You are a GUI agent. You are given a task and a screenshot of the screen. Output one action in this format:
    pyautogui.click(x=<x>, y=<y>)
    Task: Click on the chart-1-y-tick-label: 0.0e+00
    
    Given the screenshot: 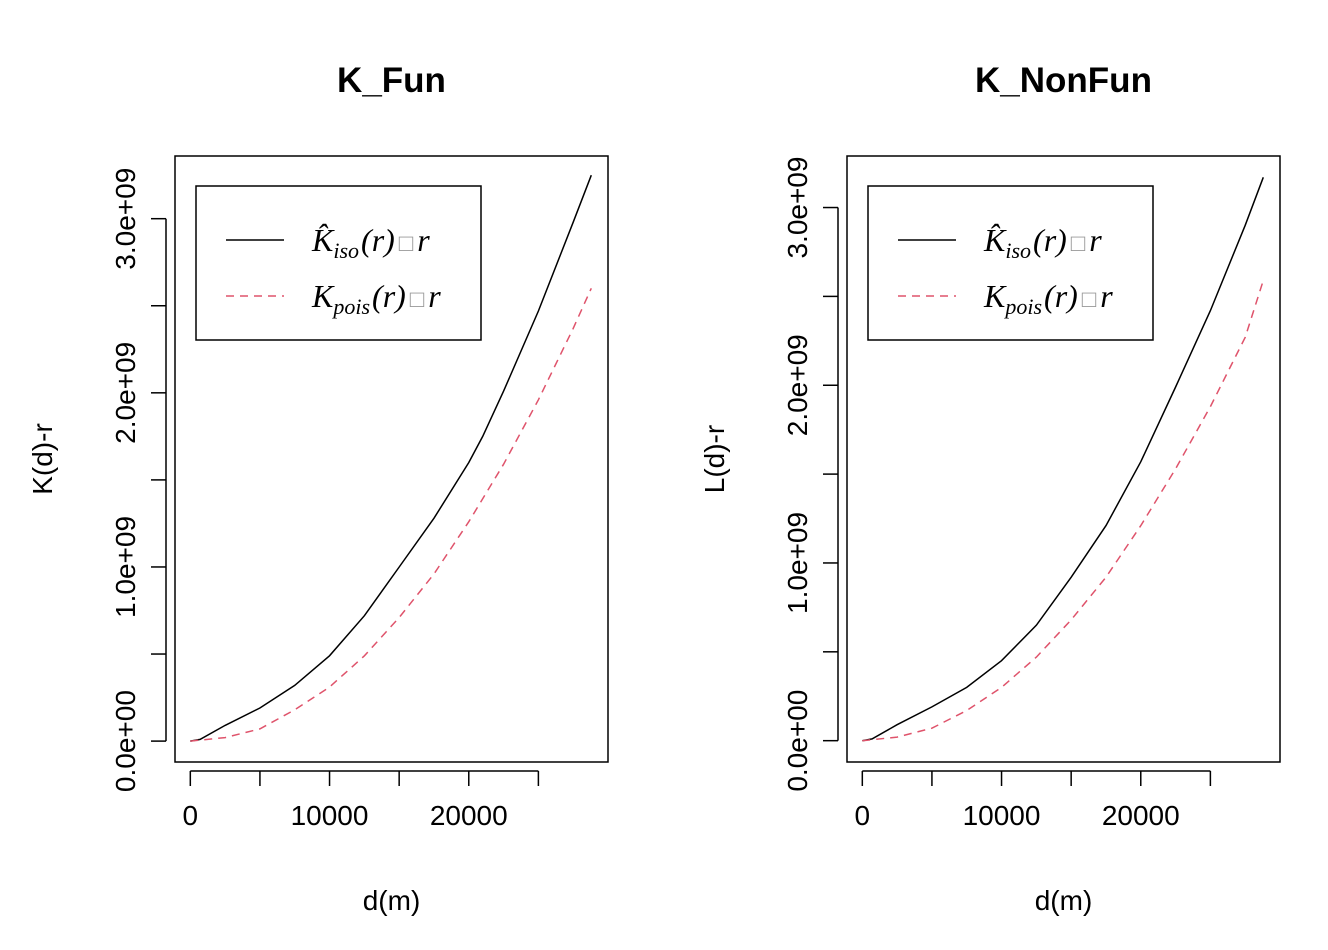 What is the action you would take?
    pyautogui.click(x=797, y=741)
    